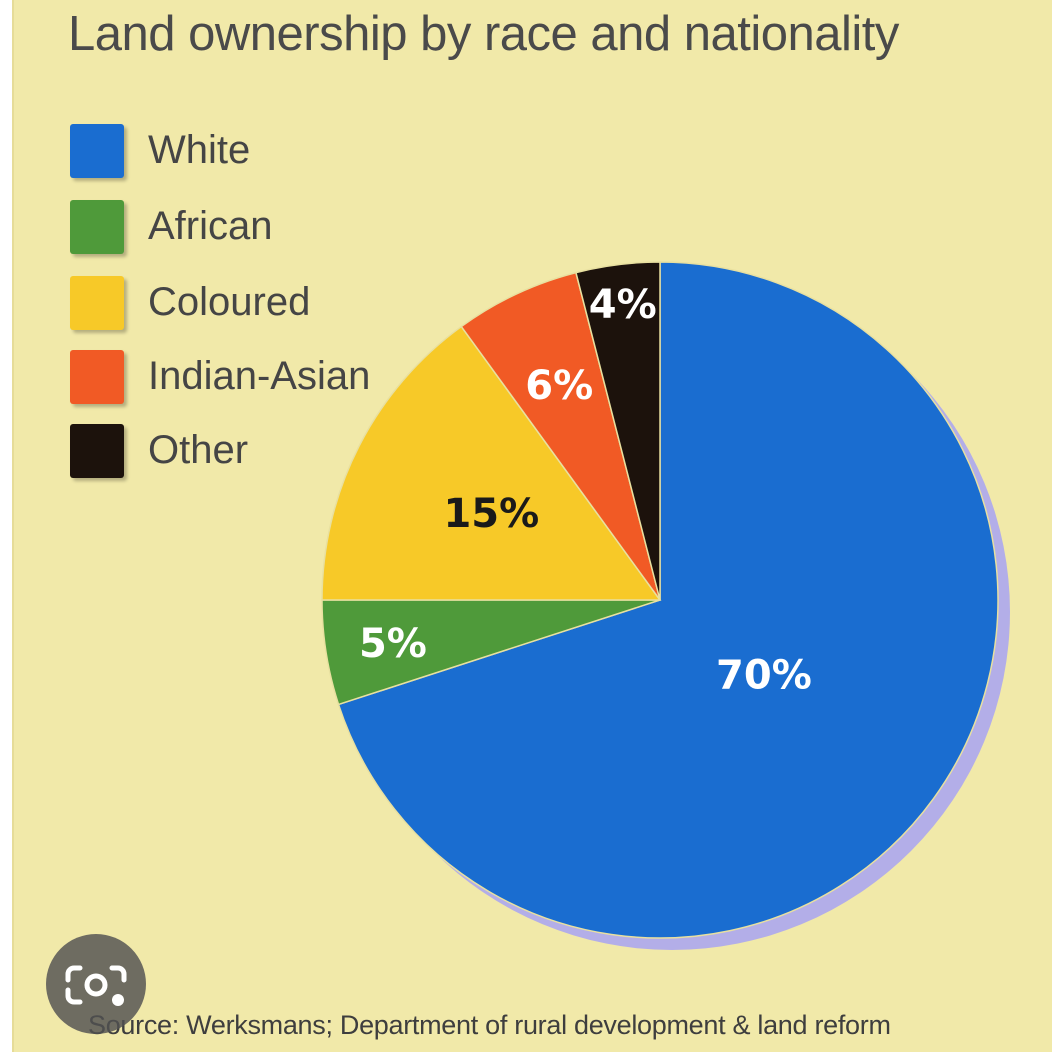 Image resolution: width=1052 pixels, height=1052 pixels. Describe the element at coordinates (491, 514) in the screenshot. I see `pie-label-coloured: 15%` at that location.